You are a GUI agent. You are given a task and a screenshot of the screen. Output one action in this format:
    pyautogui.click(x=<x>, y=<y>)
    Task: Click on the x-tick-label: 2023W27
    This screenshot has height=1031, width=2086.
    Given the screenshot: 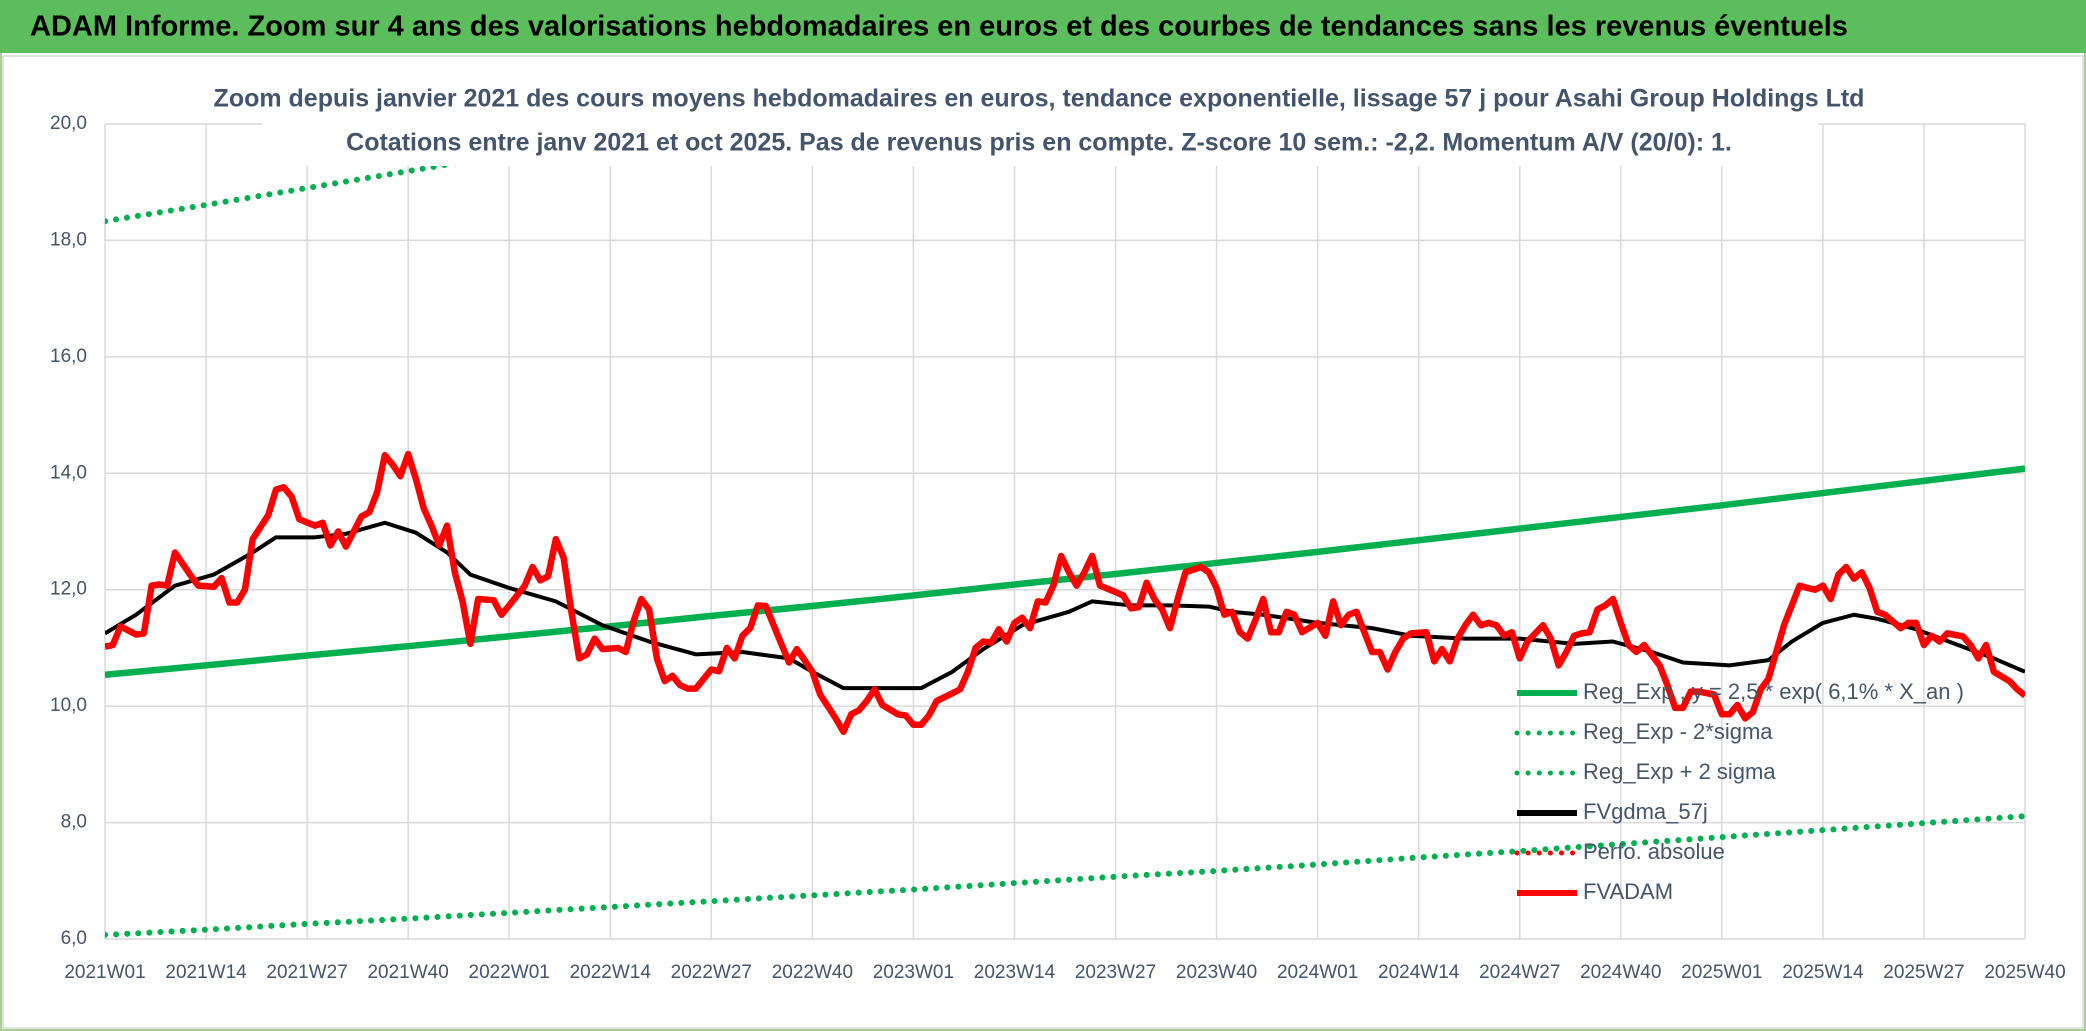 What is the action you would take?
    pyautogui.click(x=1115, y=972)
    